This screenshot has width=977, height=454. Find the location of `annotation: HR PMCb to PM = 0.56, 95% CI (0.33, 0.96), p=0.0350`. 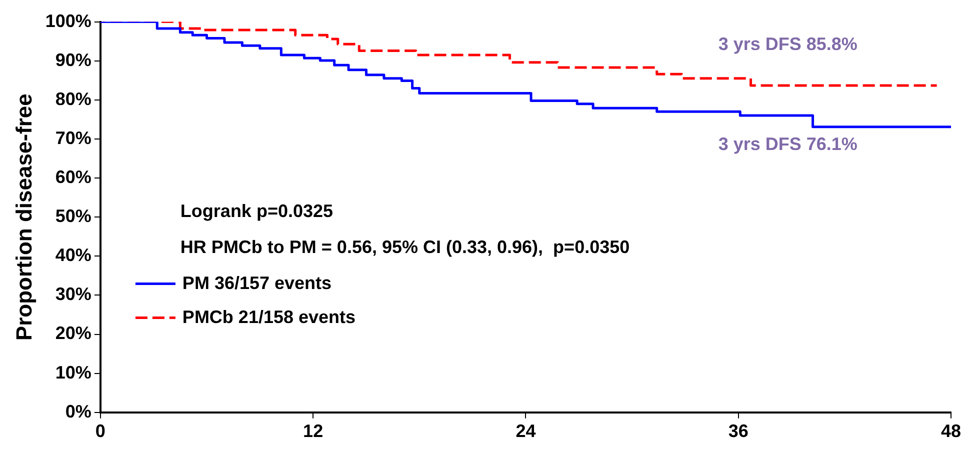

annotation: HR PMCb to PM = 0.56, 95% CI (0.33, 0.96), p=0.0350 is located at coordinates (405, 246).